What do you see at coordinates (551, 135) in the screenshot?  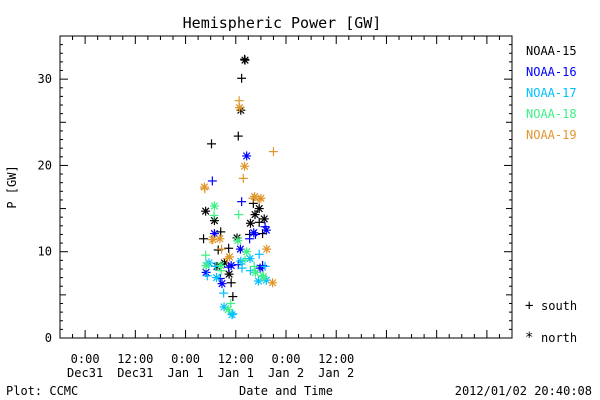 I see `legend-noaa-19: NOAA-19` at bounding box center [551, 135].